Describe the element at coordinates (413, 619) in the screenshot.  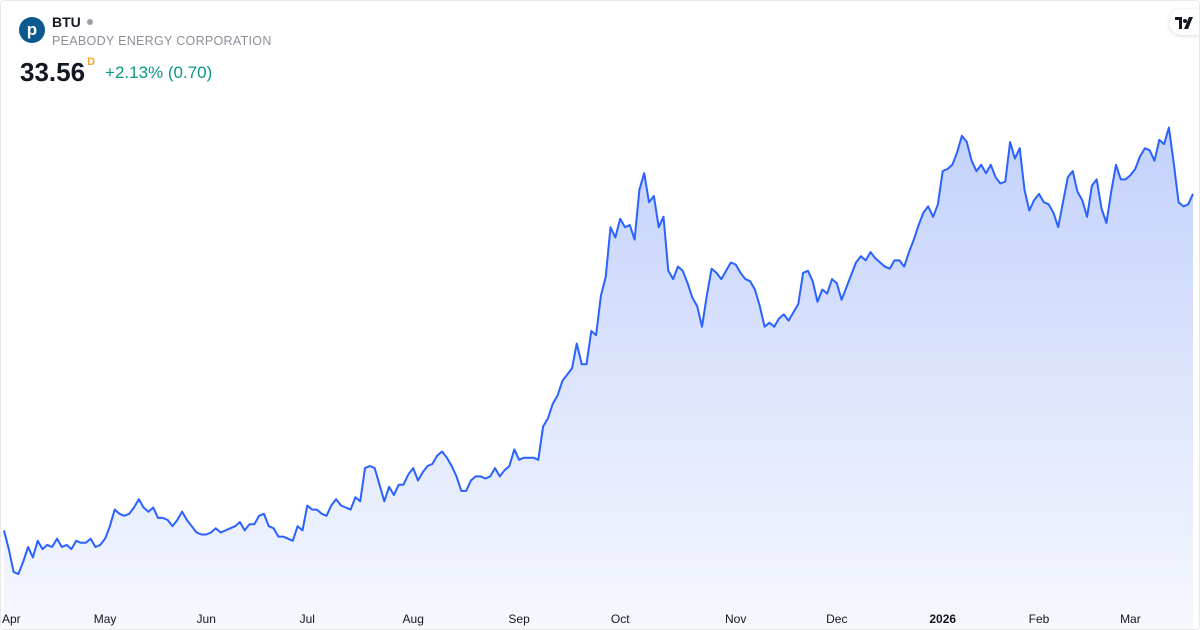
I see `x-tick-label: Aug` at that location.